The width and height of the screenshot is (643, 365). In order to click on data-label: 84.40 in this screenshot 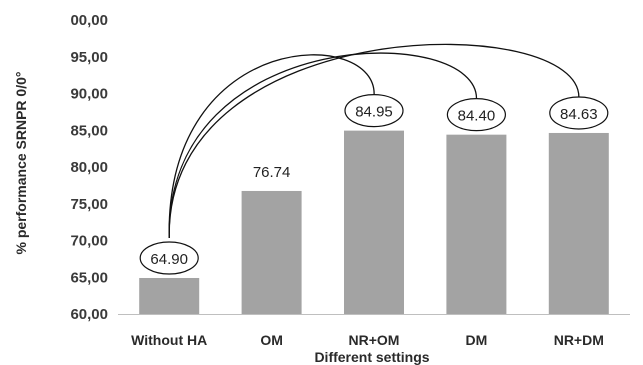, I will do `click(477, 116)`.